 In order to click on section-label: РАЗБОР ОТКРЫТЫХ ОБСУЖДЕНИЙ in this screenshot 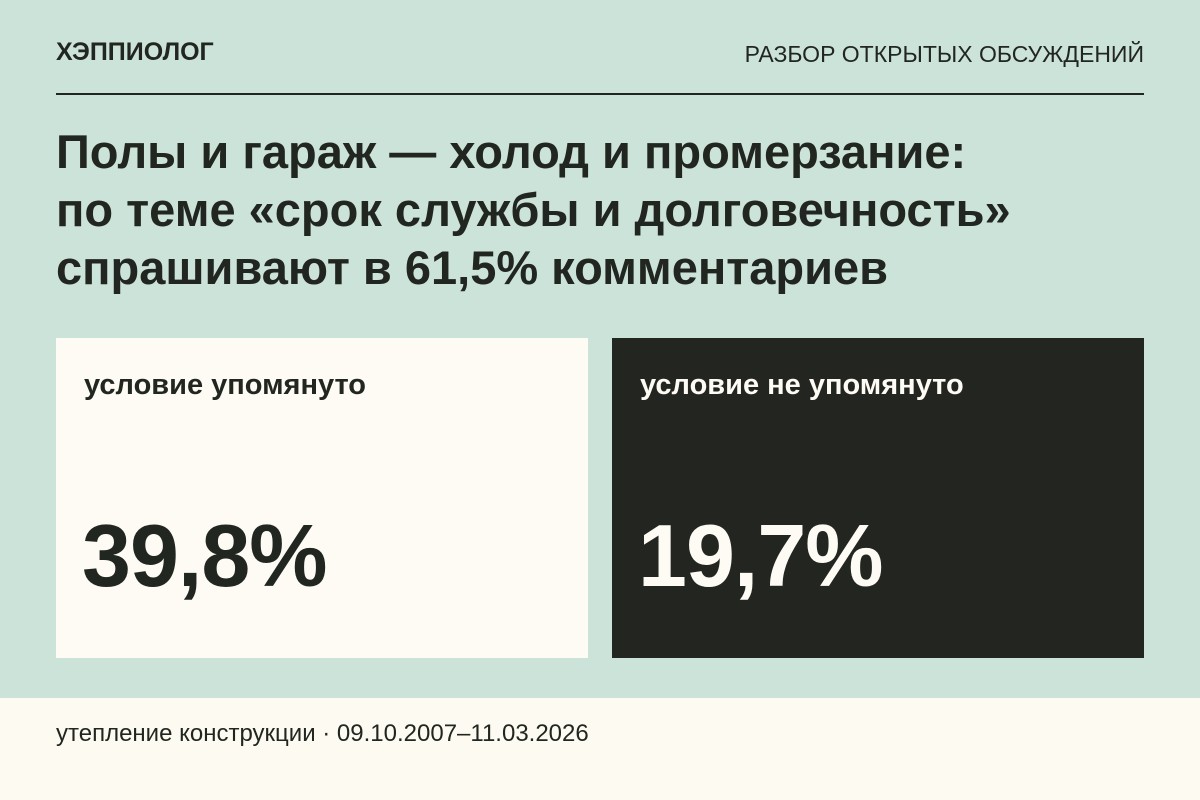, I will do `click(944, 54)`.